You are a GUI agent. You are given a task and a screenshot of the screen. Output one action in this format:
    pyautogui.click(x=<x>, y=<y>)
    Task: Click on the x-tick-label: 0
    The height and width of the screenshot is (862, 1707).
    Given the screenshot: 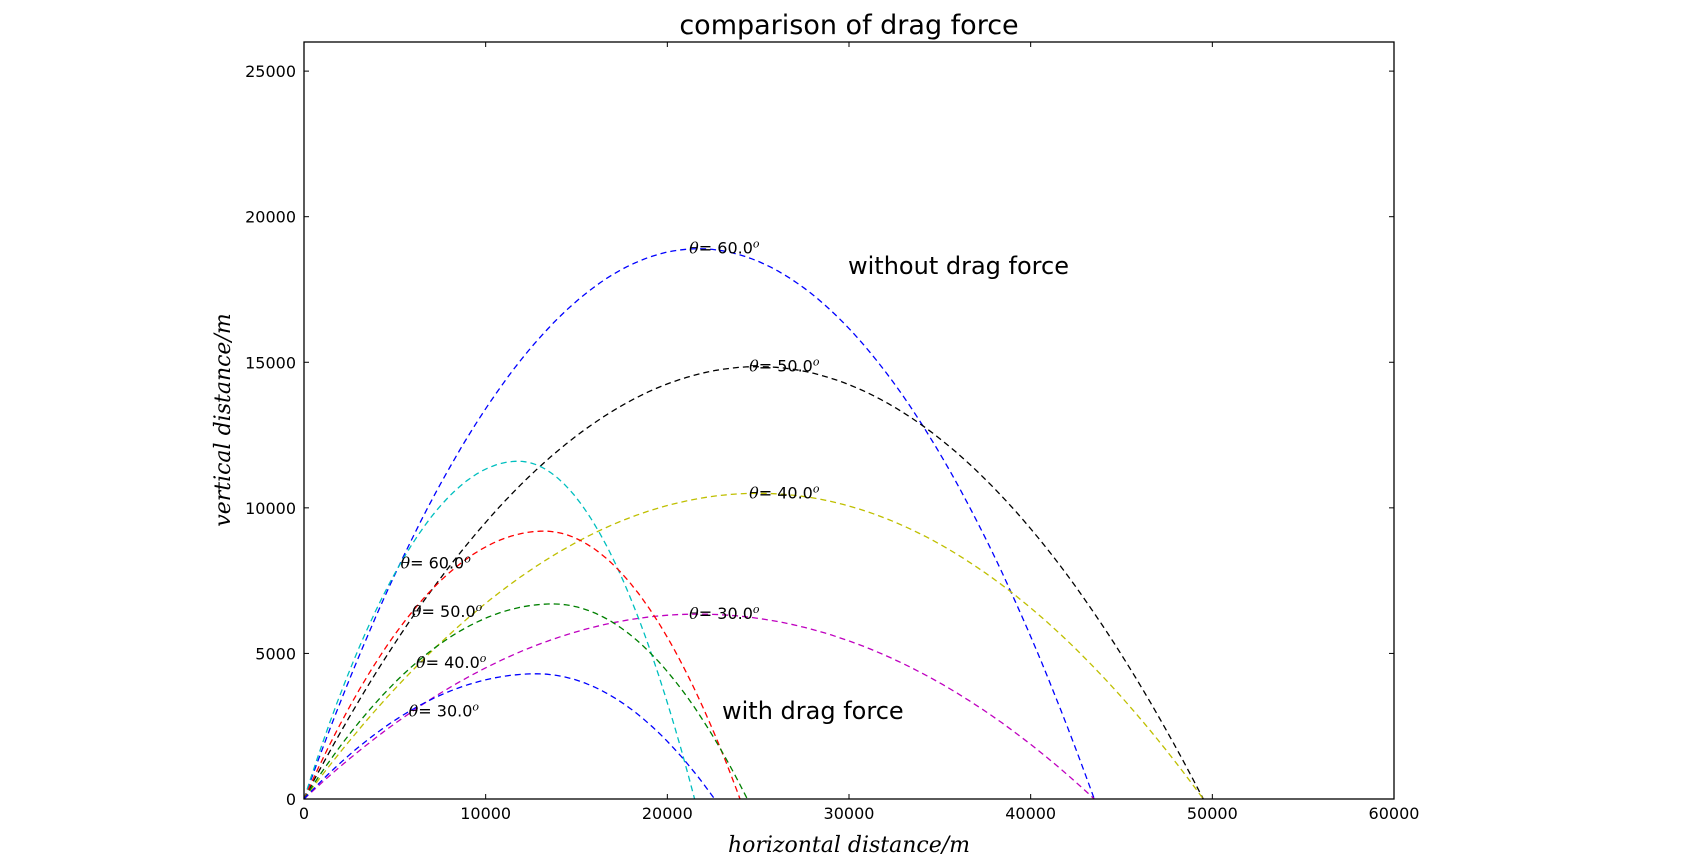 What is the action you would take?
    pyautogui.click(x=304, y=813)
    